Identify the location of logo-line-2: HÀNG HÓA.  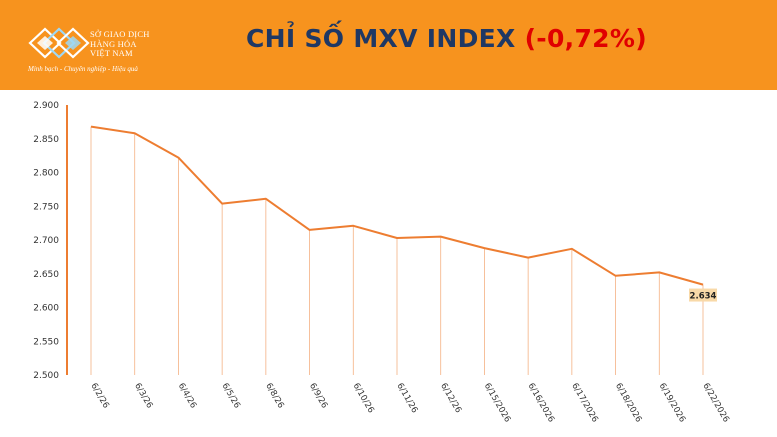
(113, 43).